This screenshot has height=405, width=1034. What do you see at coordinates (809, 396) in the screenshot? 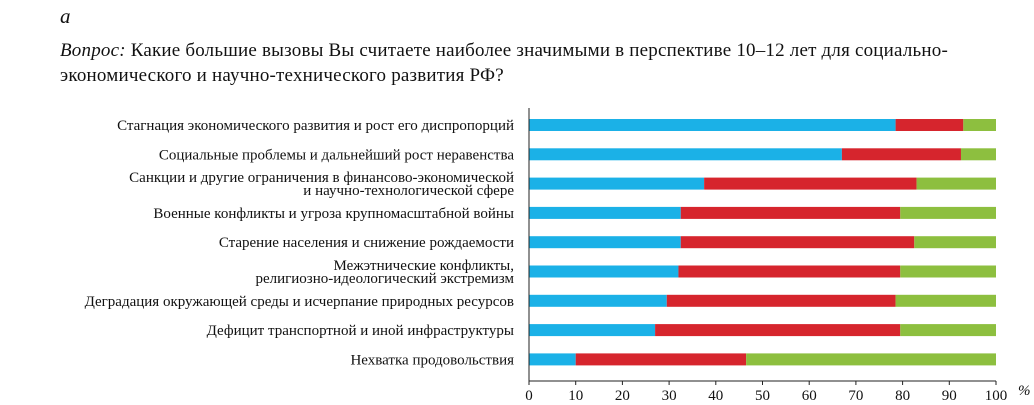
I see `x-tick-label: 60` at bounding box center [809, 396].